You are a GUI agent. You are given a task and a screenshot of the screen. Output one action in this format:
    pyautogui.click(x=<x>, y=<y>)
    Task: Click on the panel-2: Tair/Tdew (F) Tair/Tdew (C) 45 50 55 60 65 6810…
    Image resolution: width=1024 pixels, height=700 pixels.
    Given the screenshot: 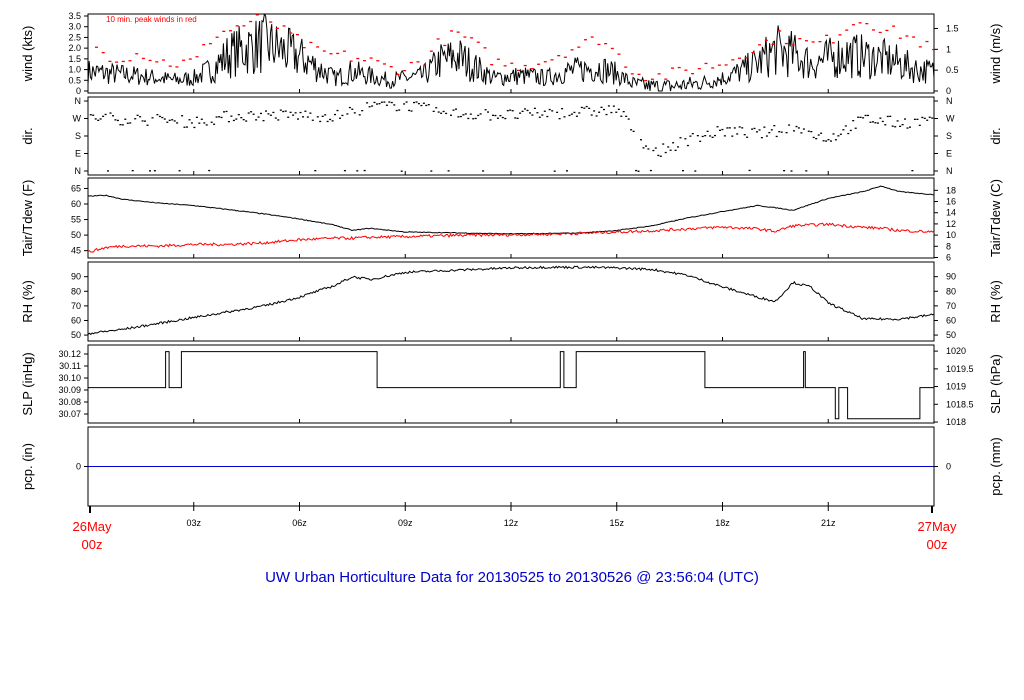 What is the action you would take?
    pyautogui.click(x=511, y=219)
    